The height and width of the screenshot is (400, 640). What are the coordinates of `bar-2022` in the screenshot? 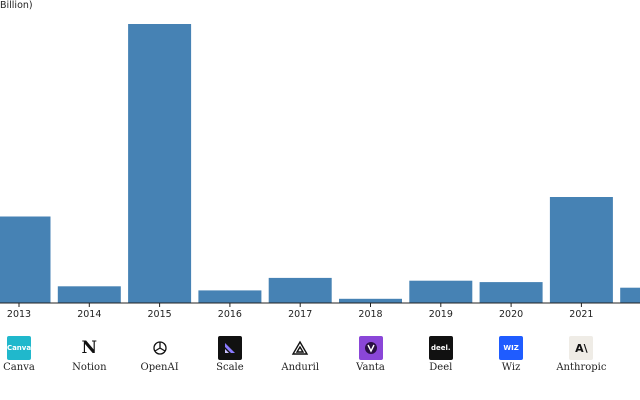 It's located at (630, 295).